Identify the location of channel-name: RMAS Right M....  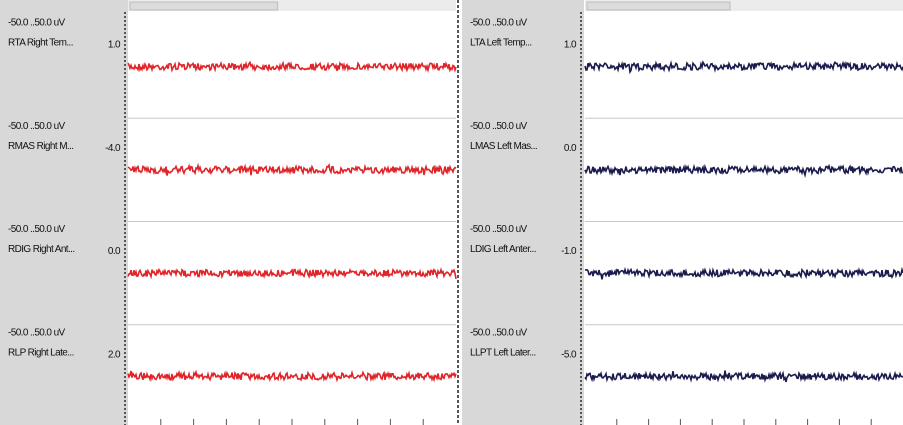
(40, 146).